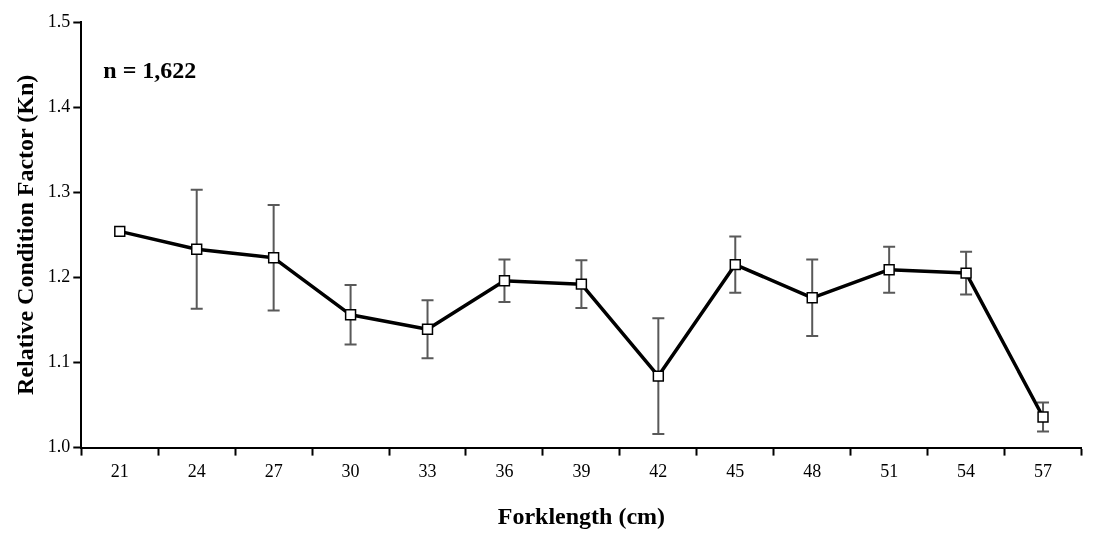  I want to click on annotation: n = 1,622, so click(150, 70).